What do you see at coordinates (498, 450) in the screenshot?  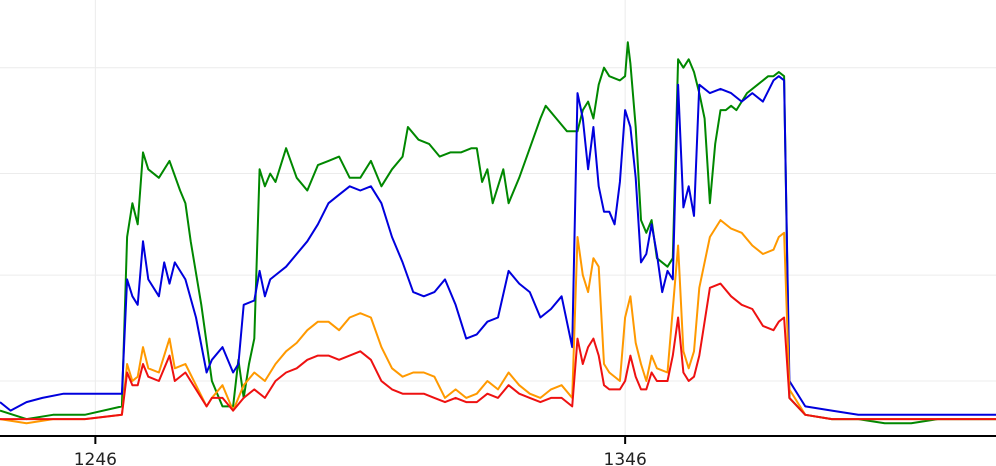 I see `x-axis: 1246 1346` at bounding box center [498, 450].